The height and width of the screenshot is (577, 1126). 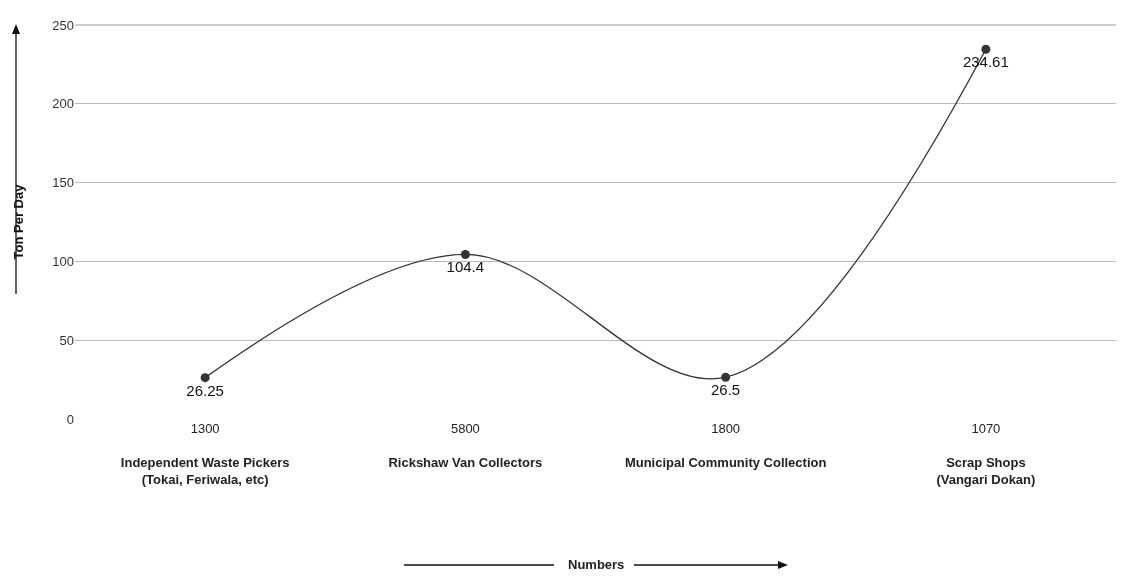 I want to click on y-tick-label: 100, so click(x=63, y=261).